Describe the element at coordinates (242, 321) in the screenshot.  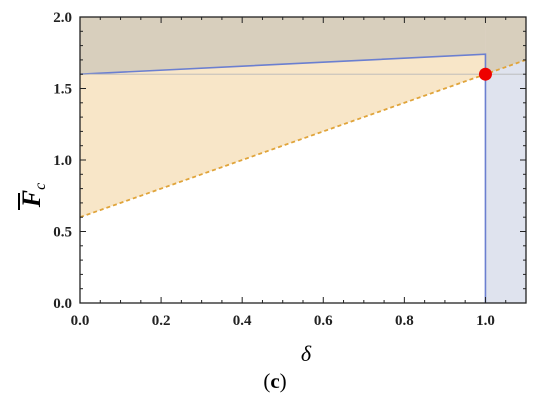
I see `x-tick-label: 0.4` at that location.